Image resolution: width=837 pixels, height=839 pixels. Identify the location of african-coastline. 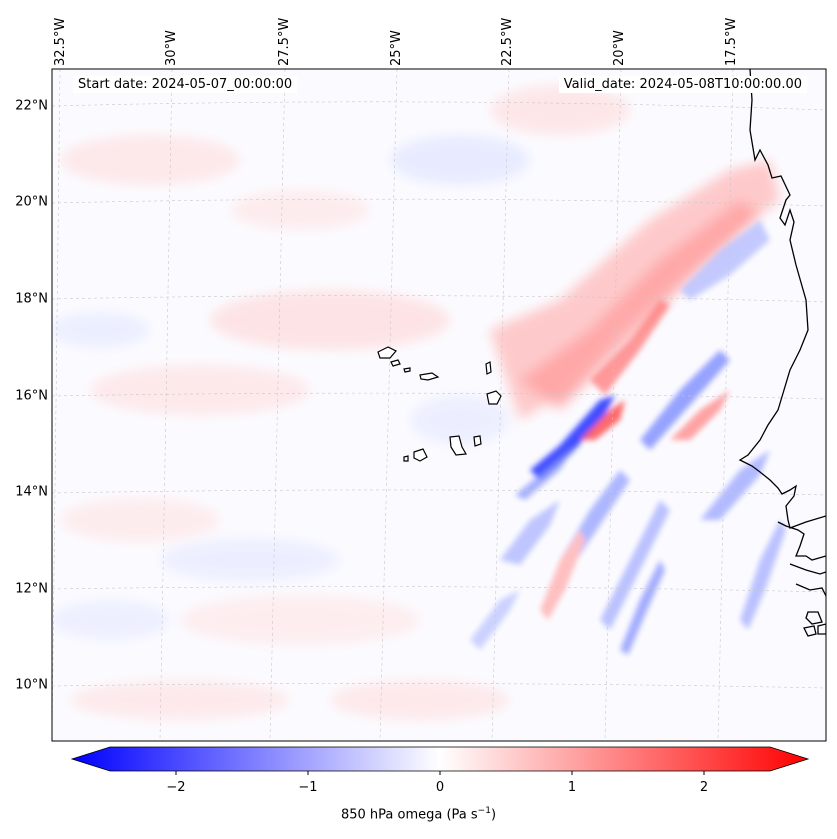
(782, 353).